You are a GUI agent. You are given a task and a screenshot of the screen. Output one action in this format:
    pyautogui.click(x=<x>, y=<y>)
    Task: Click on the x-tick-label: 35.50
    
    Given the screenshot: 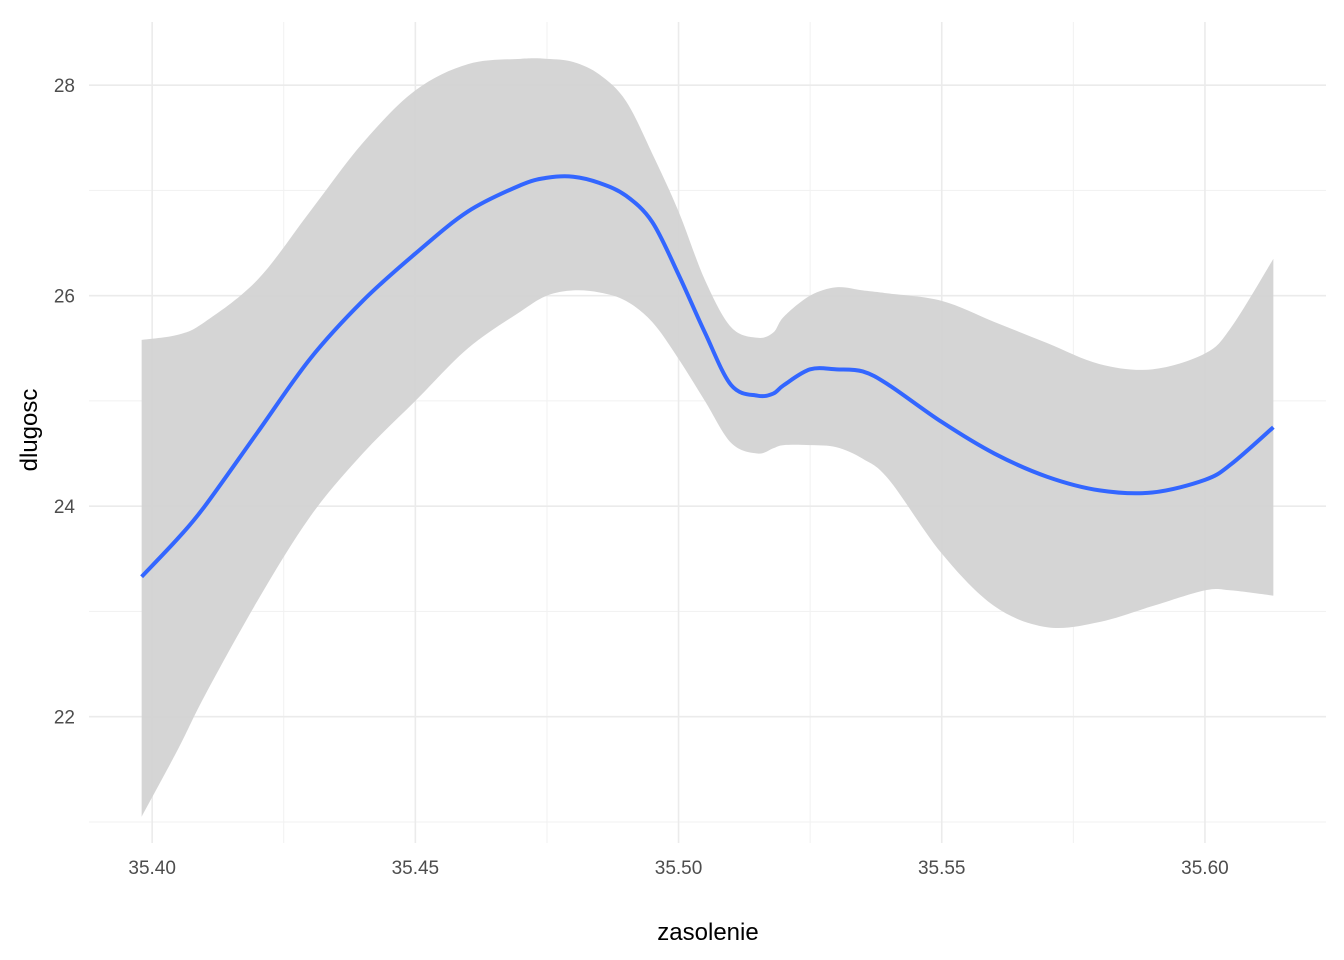 What is the action you would take?
    pyautogui.click(x=679, y=868)
    